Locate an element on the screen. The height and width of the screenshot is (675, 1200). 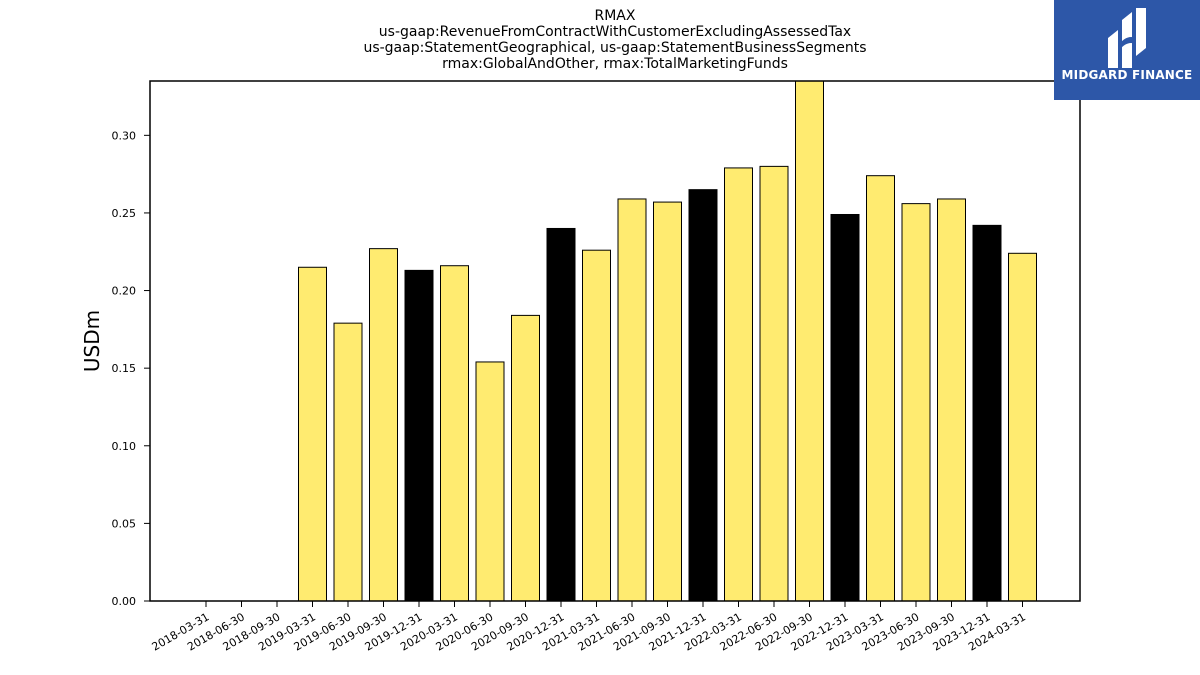
y-tick-label: 0.25 is located at coordinates (124, 213).